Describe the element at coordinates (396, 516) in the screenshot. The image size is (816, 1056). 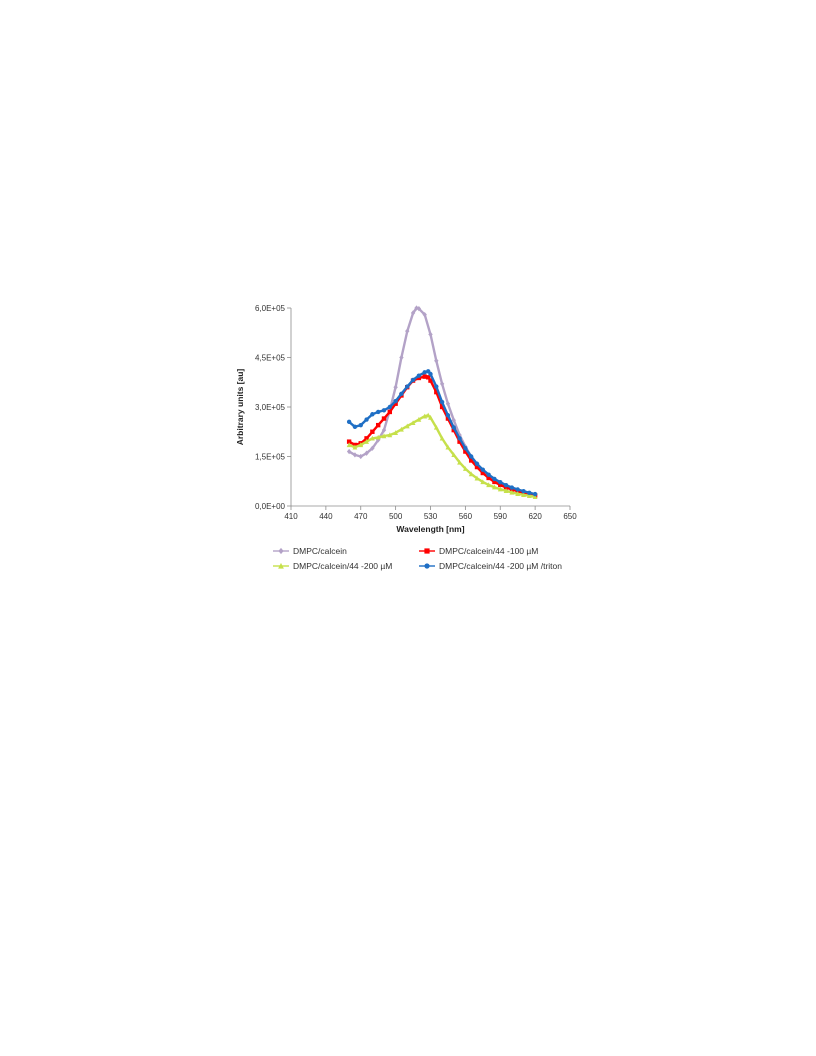
I see `x-tick-label: 500` at that location.